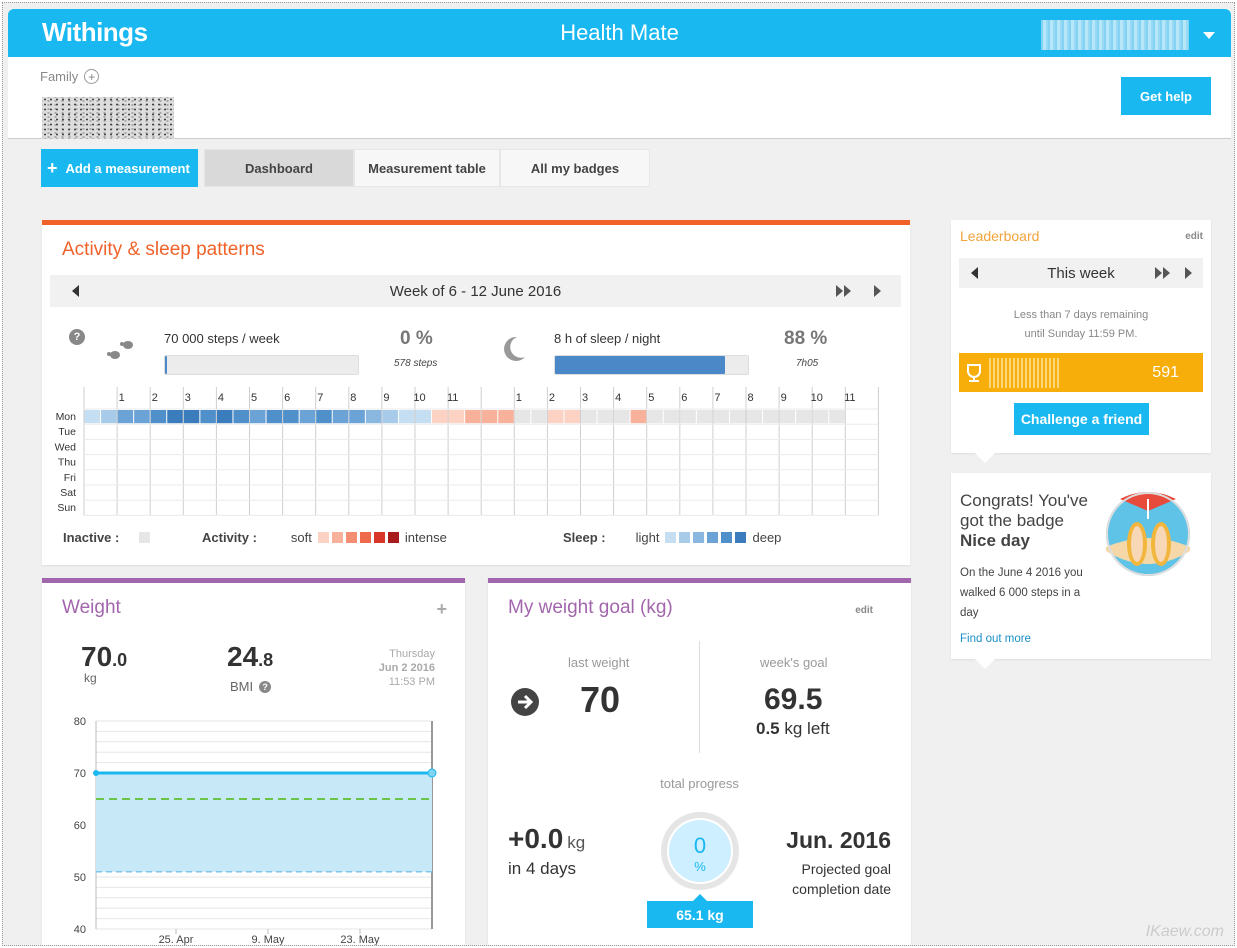  I want to click on weight-value: 70.0, so click(104, 657).